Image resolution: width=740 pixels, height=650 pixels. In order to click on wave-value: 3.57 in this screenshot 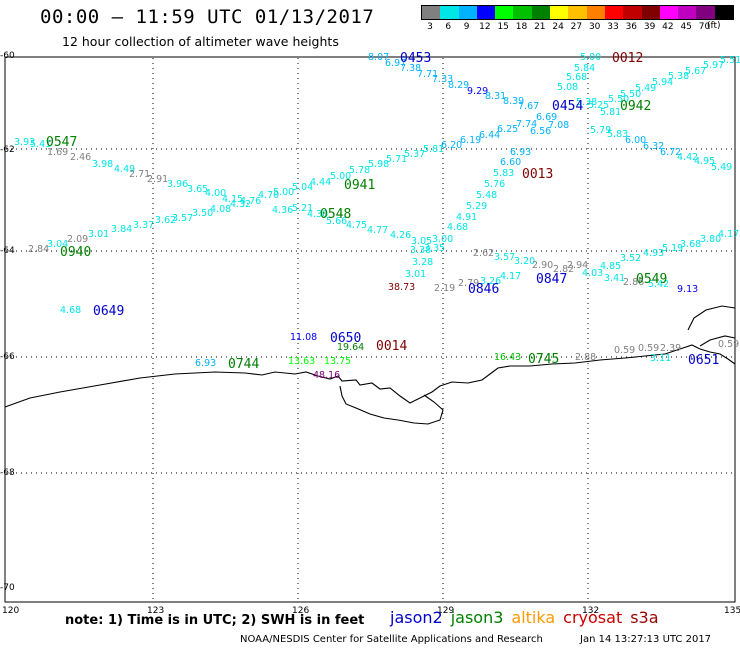, I will do `click(182, 218)`.